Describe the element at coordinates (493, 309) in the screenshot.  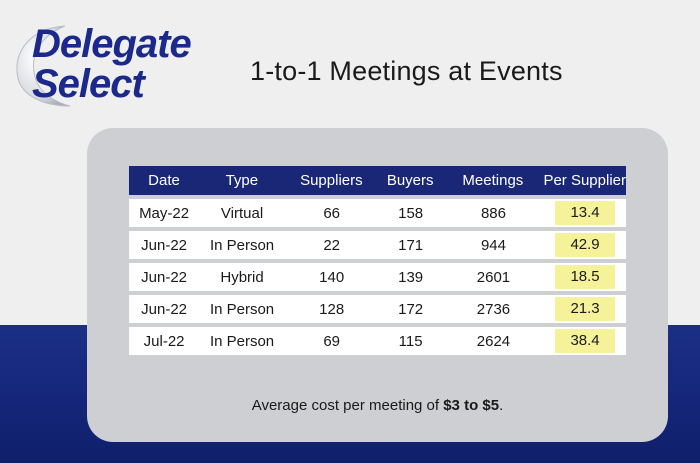
I see `cell-meetings: 2736` at that location.